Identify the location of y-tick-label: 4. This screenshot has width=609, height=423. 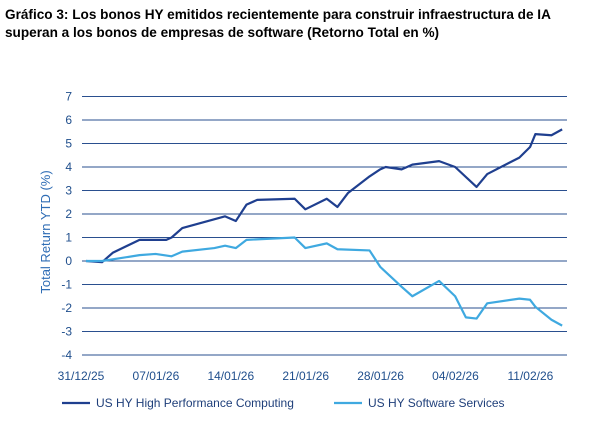
(68, 167).